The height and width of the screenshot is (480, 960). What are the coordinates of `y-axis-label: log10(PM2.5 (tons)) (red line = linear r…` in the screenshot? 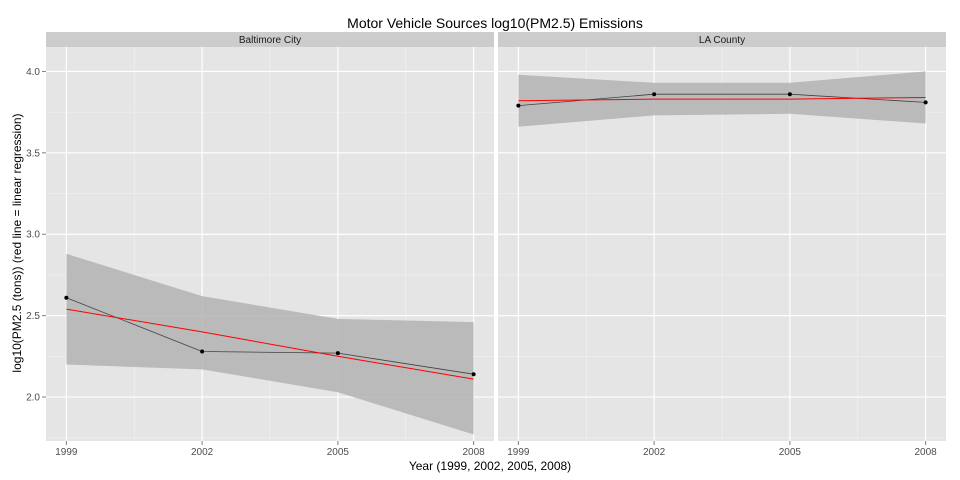 It's located at (17, 242).